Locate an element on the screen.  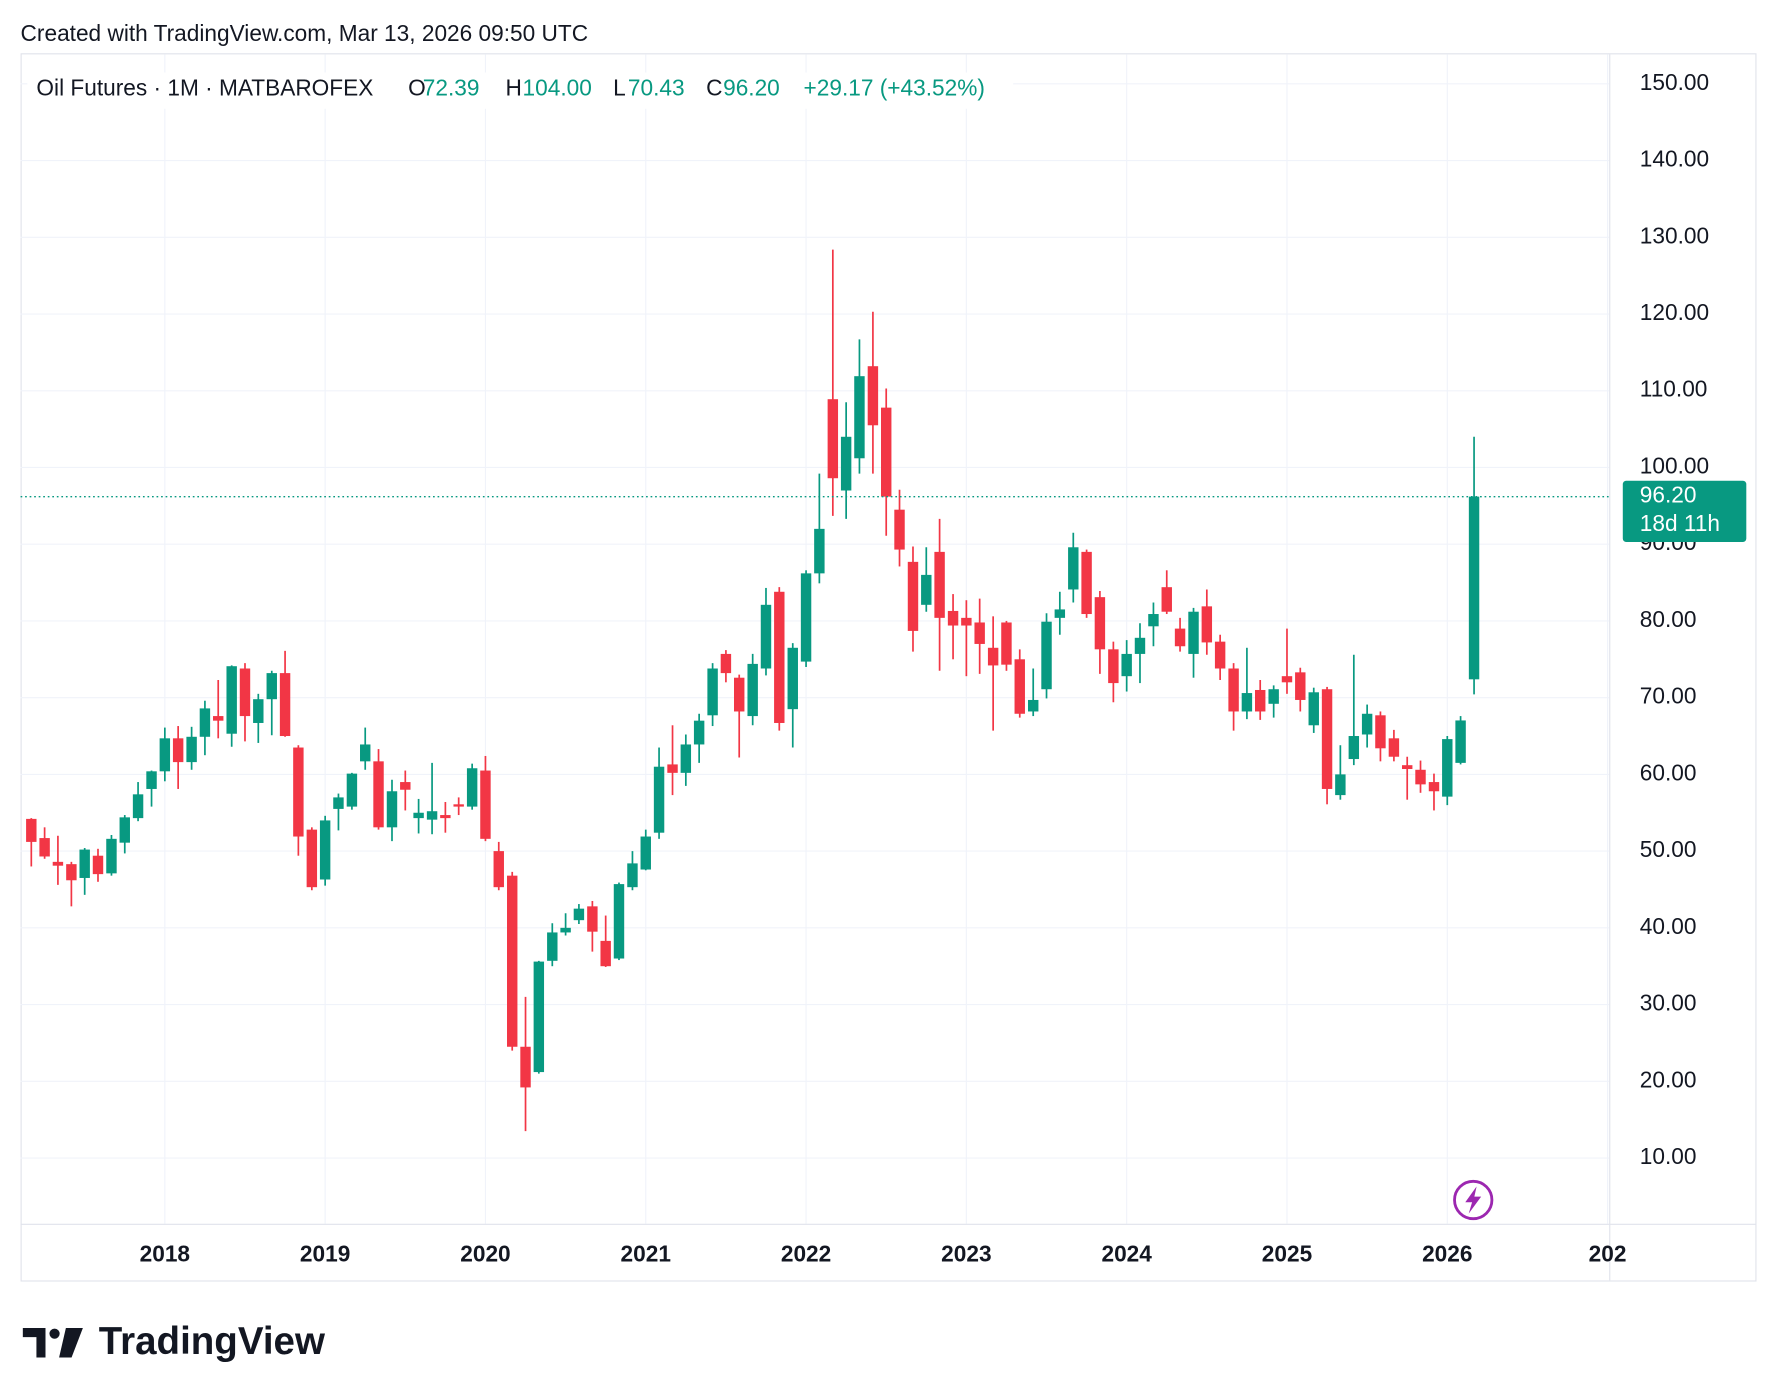
y-tick-label: 60.00 is located at coordinates (1668, 772).